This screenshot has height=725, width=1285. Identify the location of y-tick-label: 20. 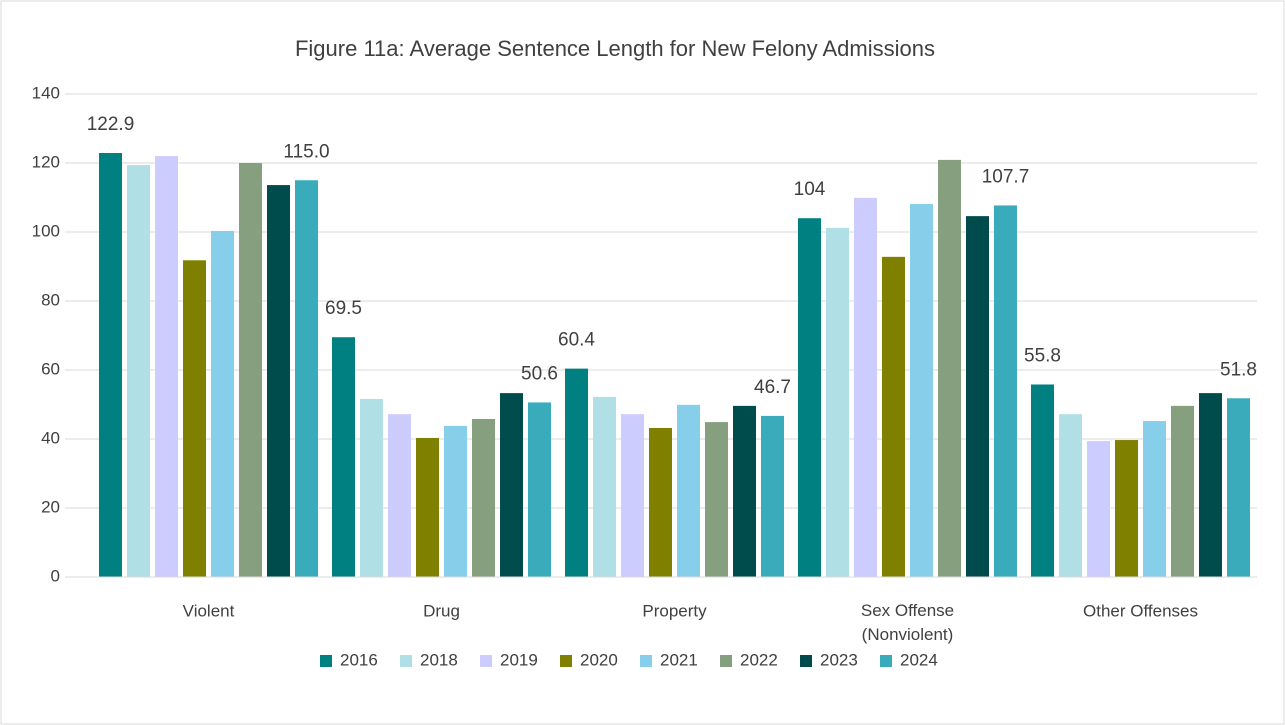
(50, 506).